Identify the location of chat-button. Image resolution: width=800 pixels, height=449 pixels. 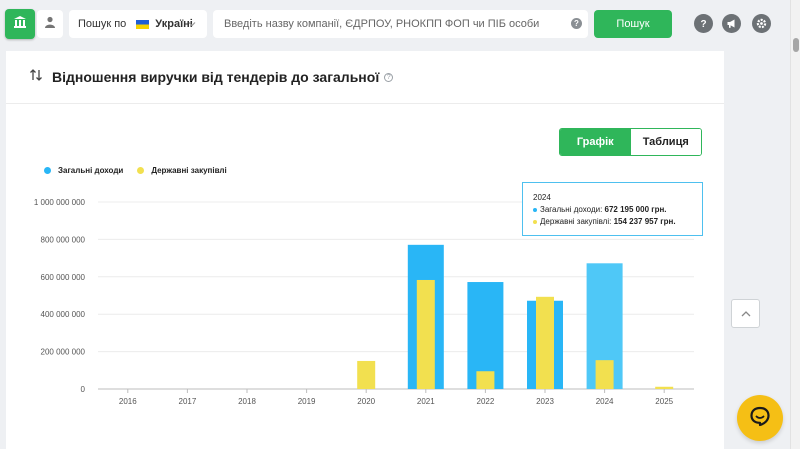
(760, 418).